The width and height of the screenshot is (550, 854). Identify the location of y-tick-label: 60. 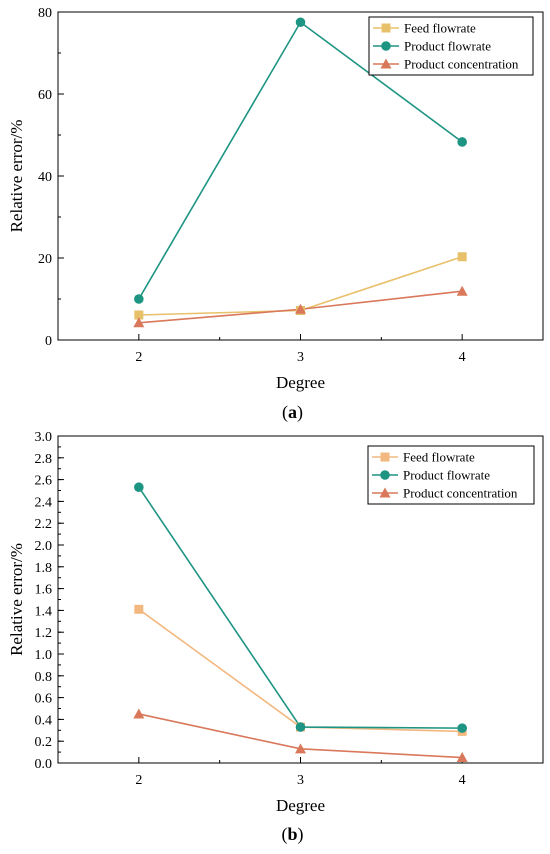
(45, 95).